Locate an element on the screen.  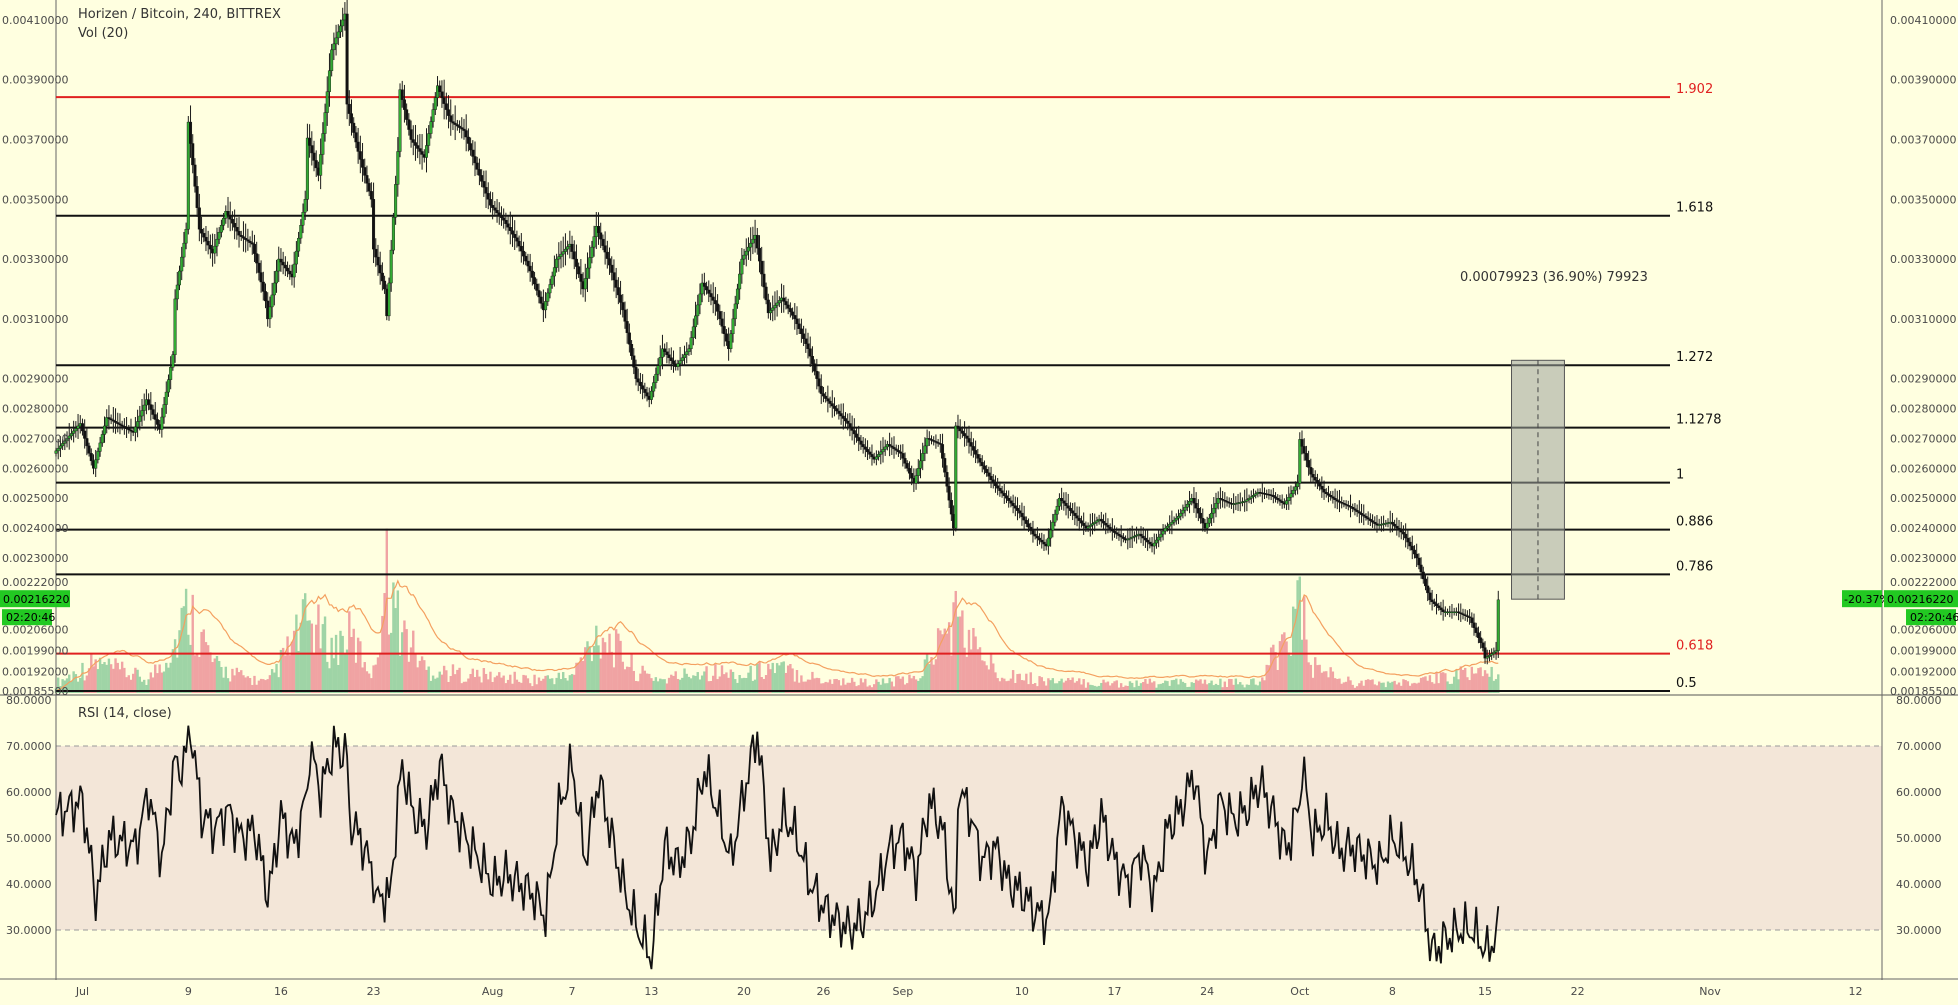
price-change: -20.37% is located at coordinates (1867, 599).